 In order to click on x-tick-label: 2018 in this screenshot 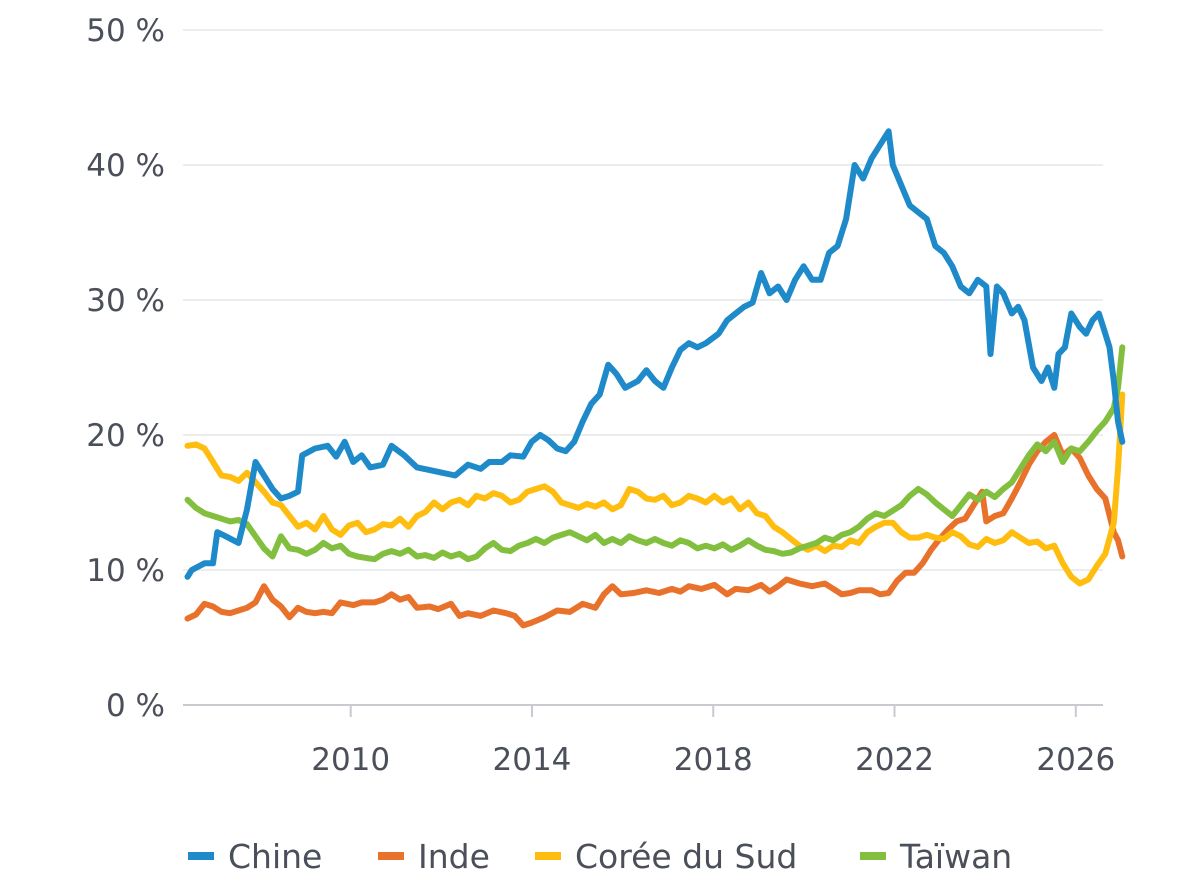, I will do `click(713, 760)`.